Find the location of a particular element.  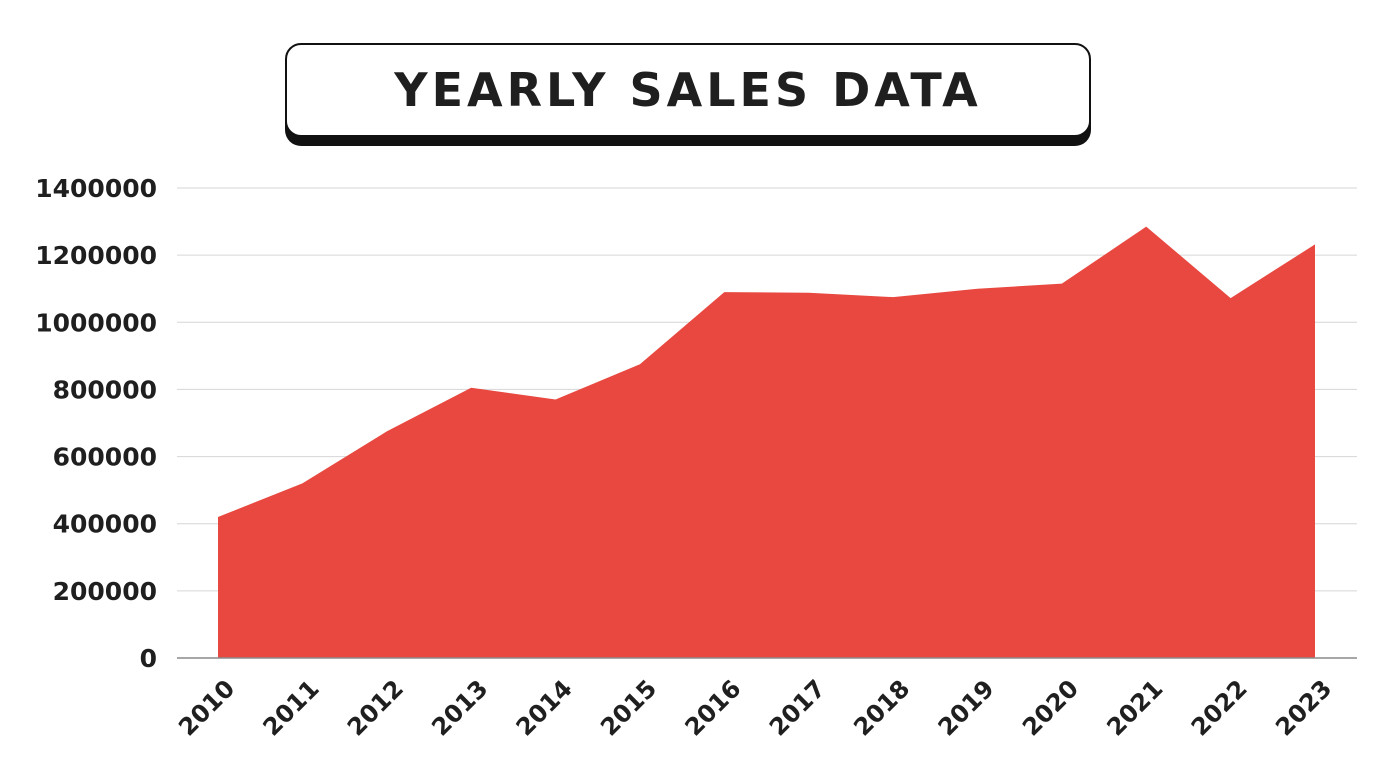

x-tick-label: 2012 is located at coordinates (375, 707).